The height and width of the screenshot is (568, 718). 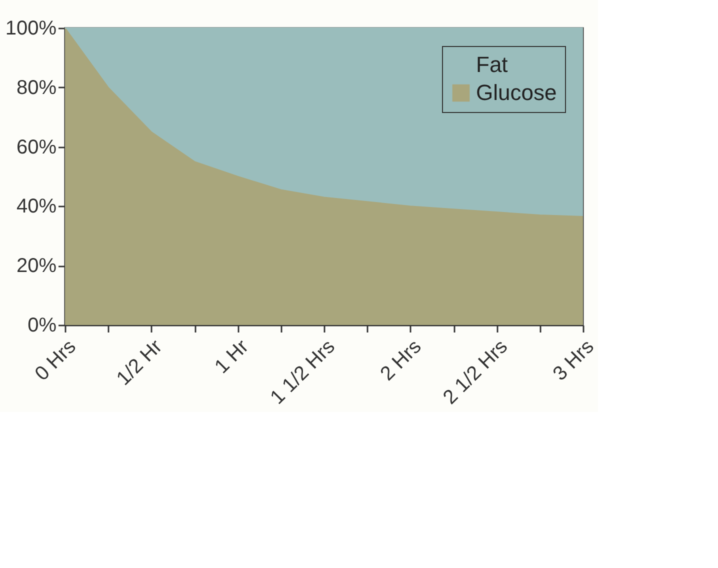 I want to click on x-tick-label: 1 Hr, so click(x=232, y=357).